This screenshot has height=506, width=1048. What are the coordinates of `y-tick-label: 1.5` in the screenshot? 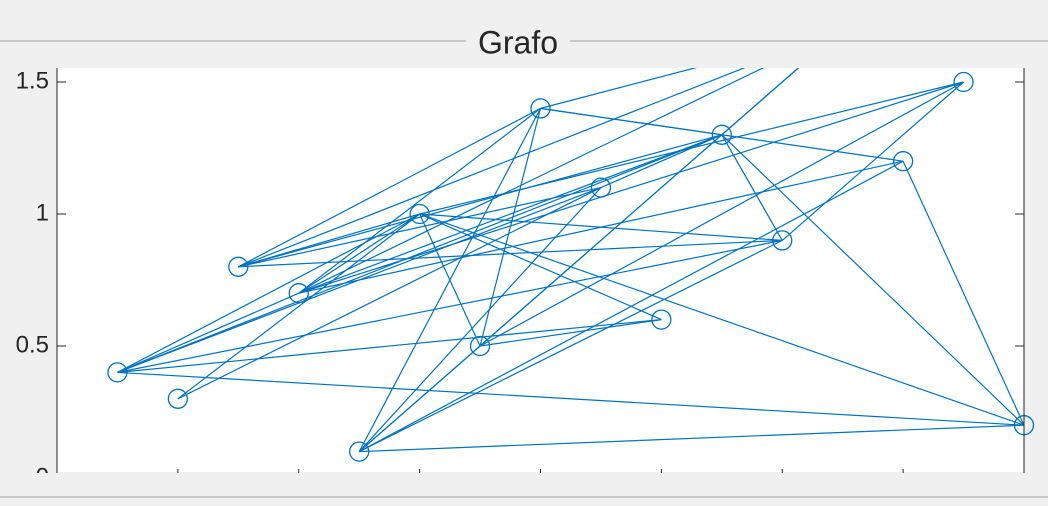 It's located at (32, 80).